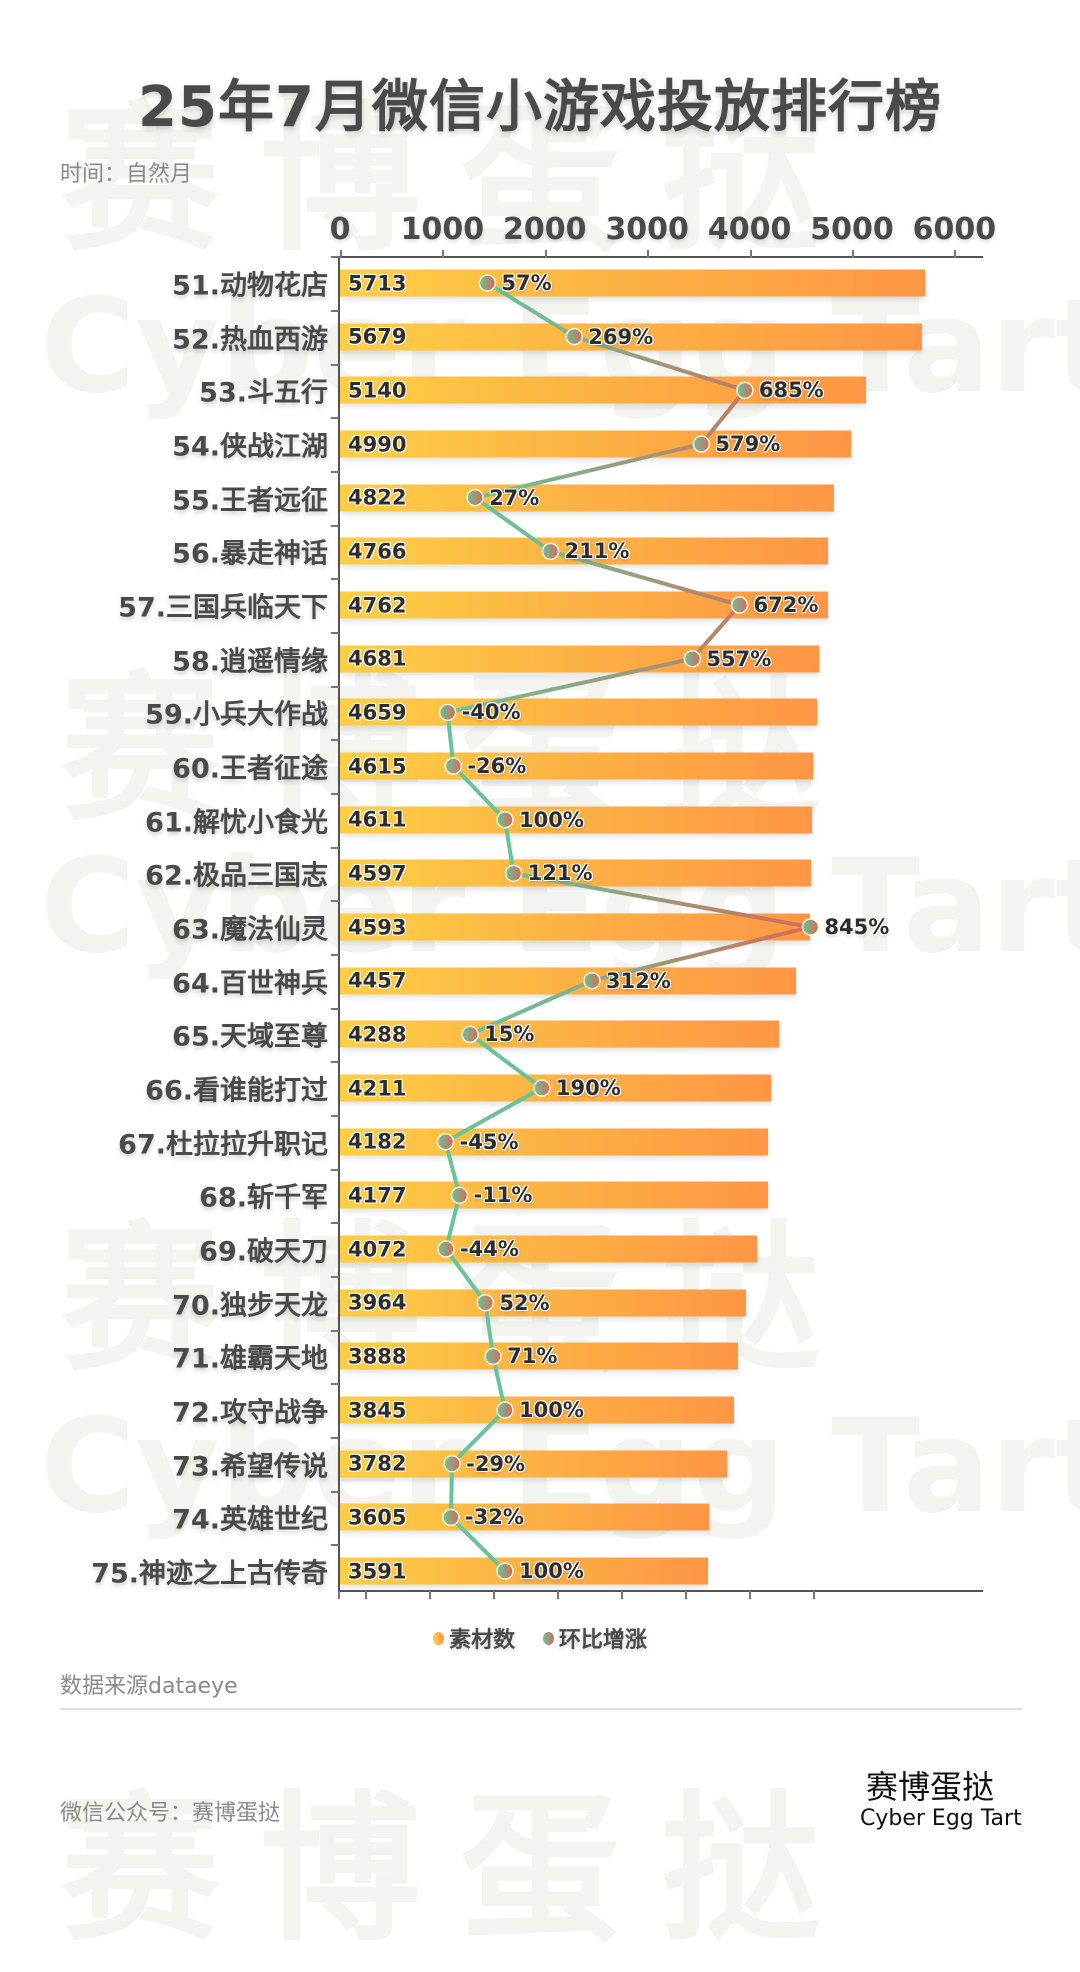  Describe the element at coordinates (537, 1410) in the screenshot. I see `material-count-bar: 3845` at that location.